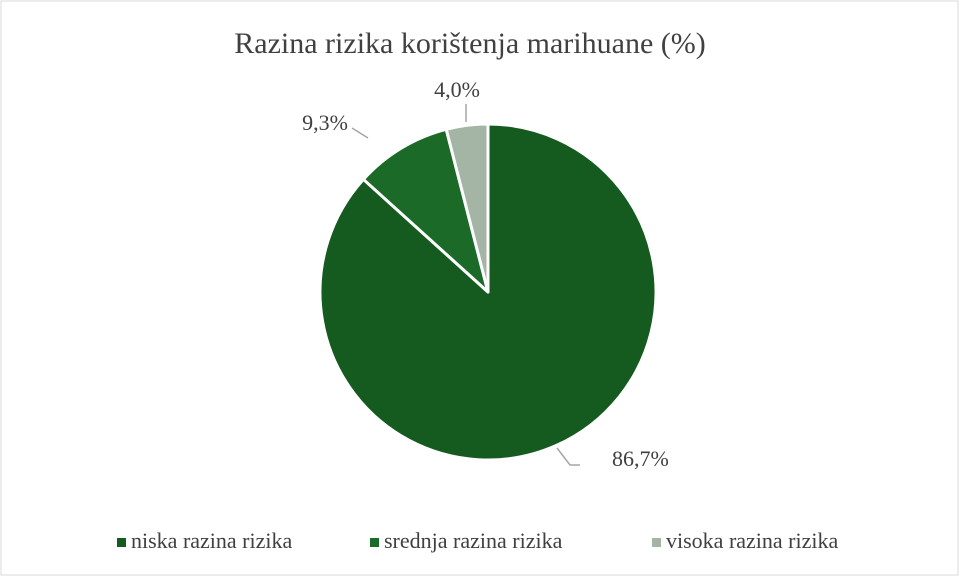  Describe the element at coordinates (457, 89) in the screenshot. I see `data-label: 4,0%` at that location.